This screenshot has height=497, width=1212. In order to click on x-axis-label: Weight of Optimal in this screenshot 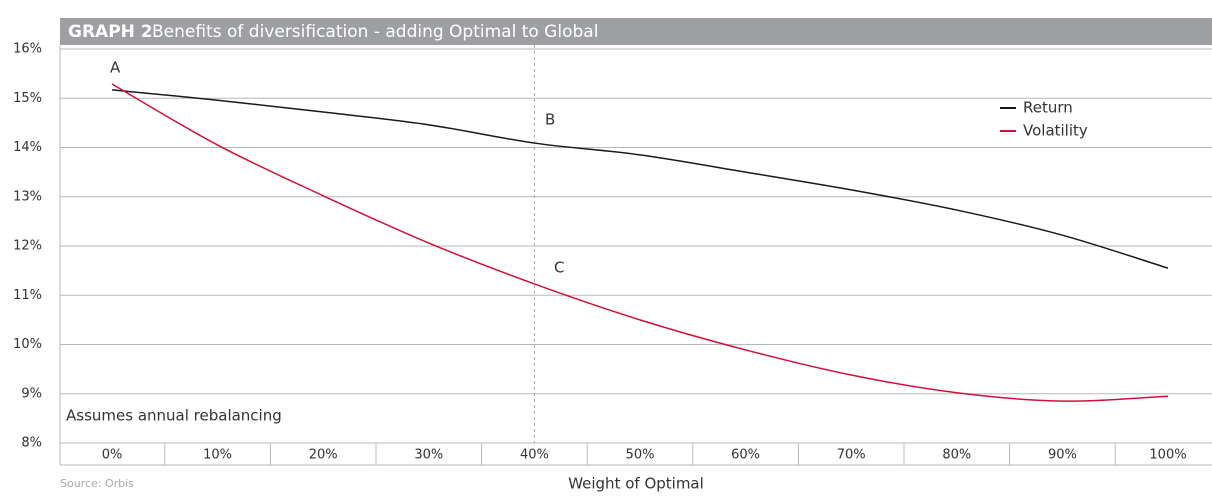, I will do `click(636, 484)`.